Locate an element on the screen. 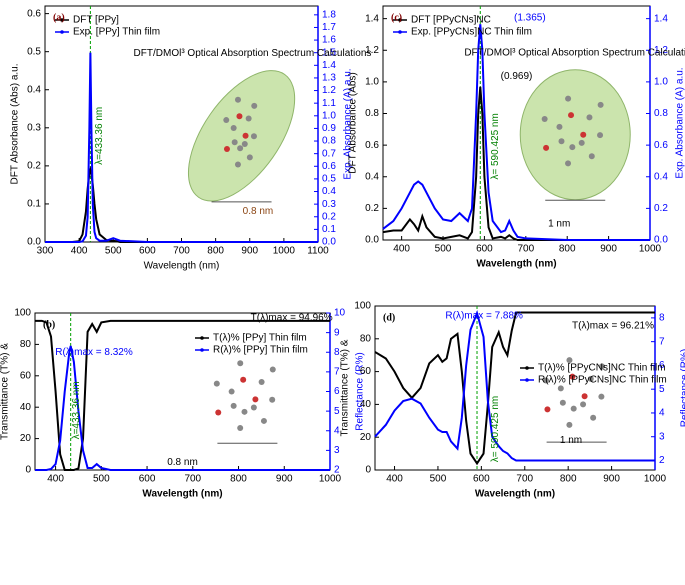 Image resolution: width=685 pixels, height=585 pixels. y2-tick-label: 0.7 is located at coordinates (329, 153).